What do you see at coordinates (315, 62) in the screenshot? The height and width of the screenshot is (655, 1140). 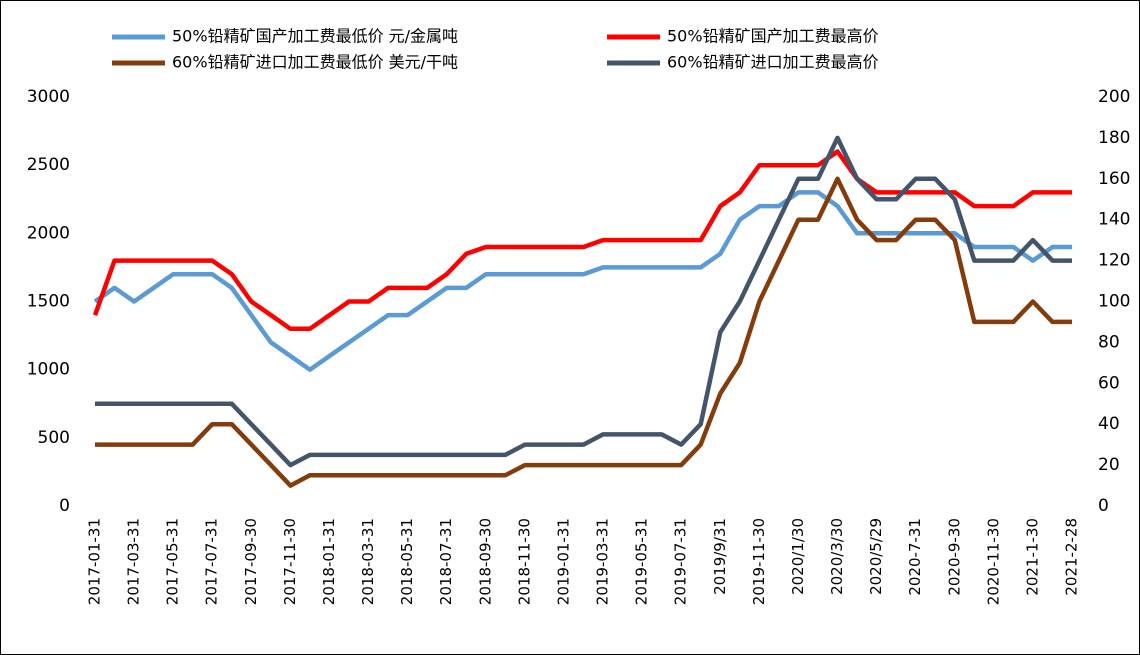 I see `legend-label: 60%铅精矿进口加工费最低价 美元/干吨` at bounding box center [315, 62].